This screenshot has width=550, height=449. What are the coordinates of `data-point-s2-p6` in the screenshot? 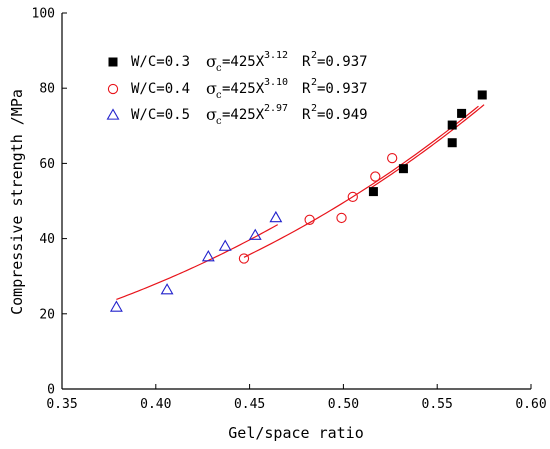 It's located at (392, 158).